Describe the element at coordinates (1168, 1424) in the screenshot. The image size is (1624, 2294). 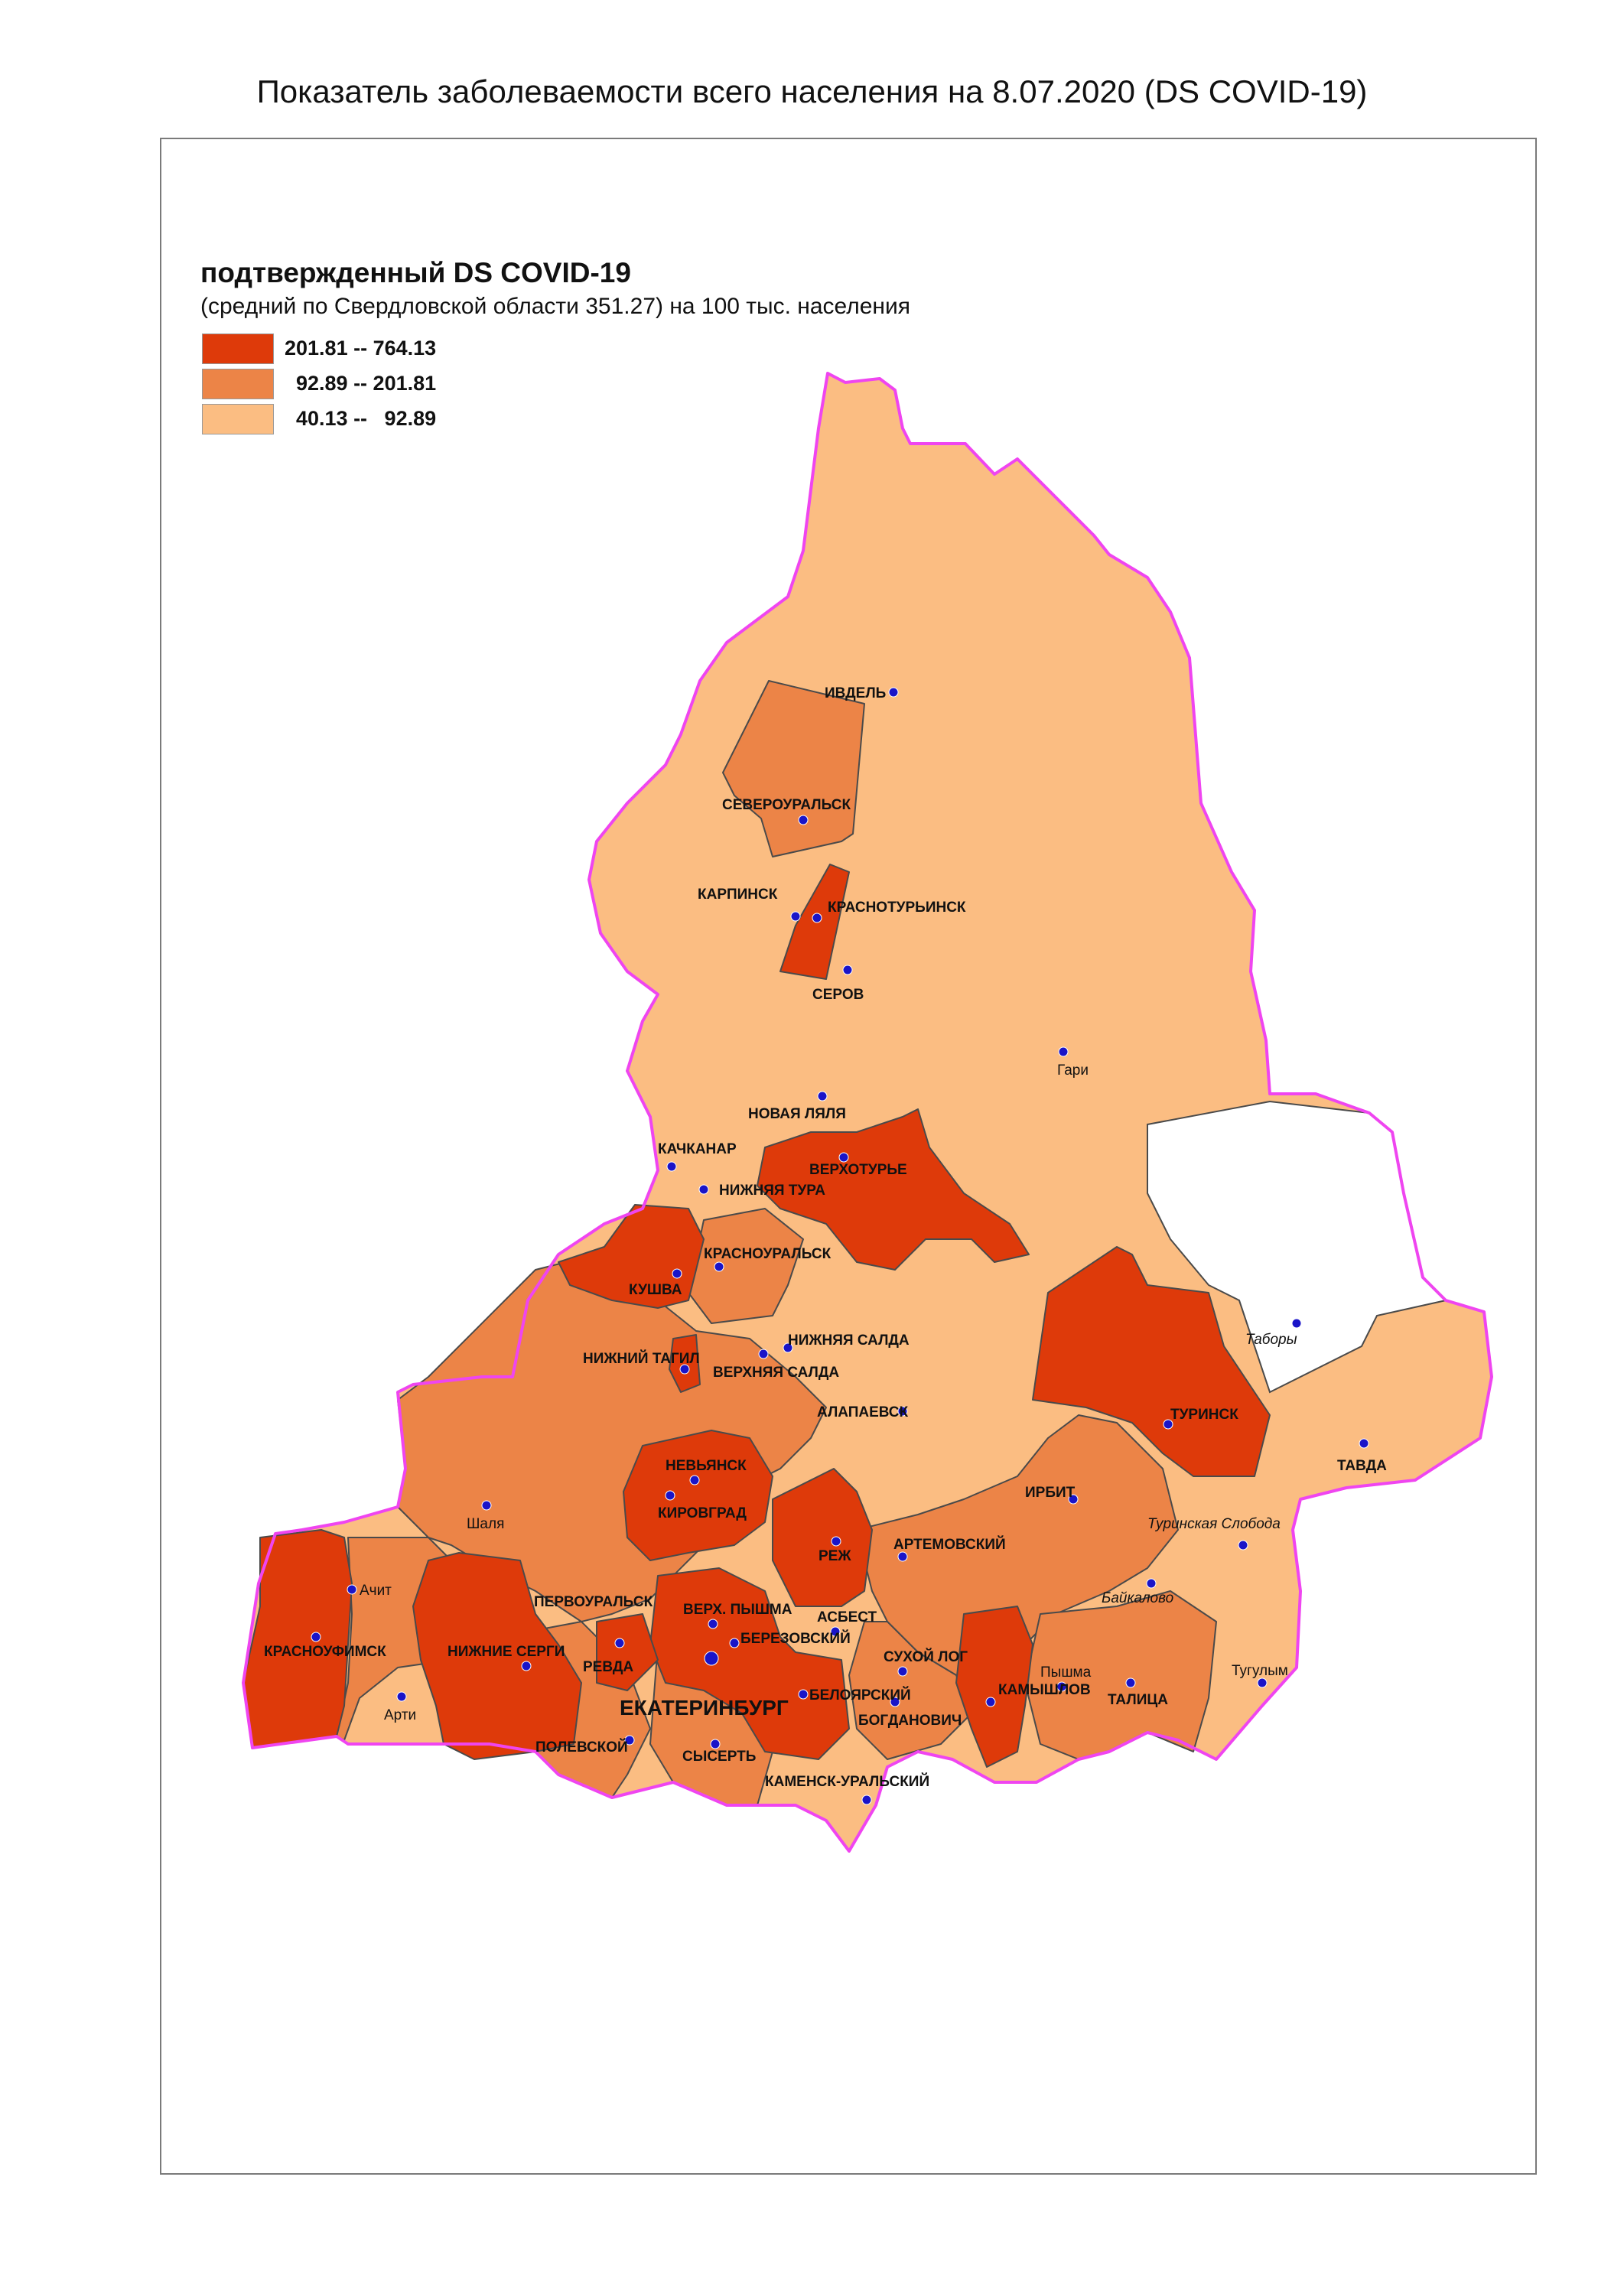
I see `city-marker-turinsk` at that location.